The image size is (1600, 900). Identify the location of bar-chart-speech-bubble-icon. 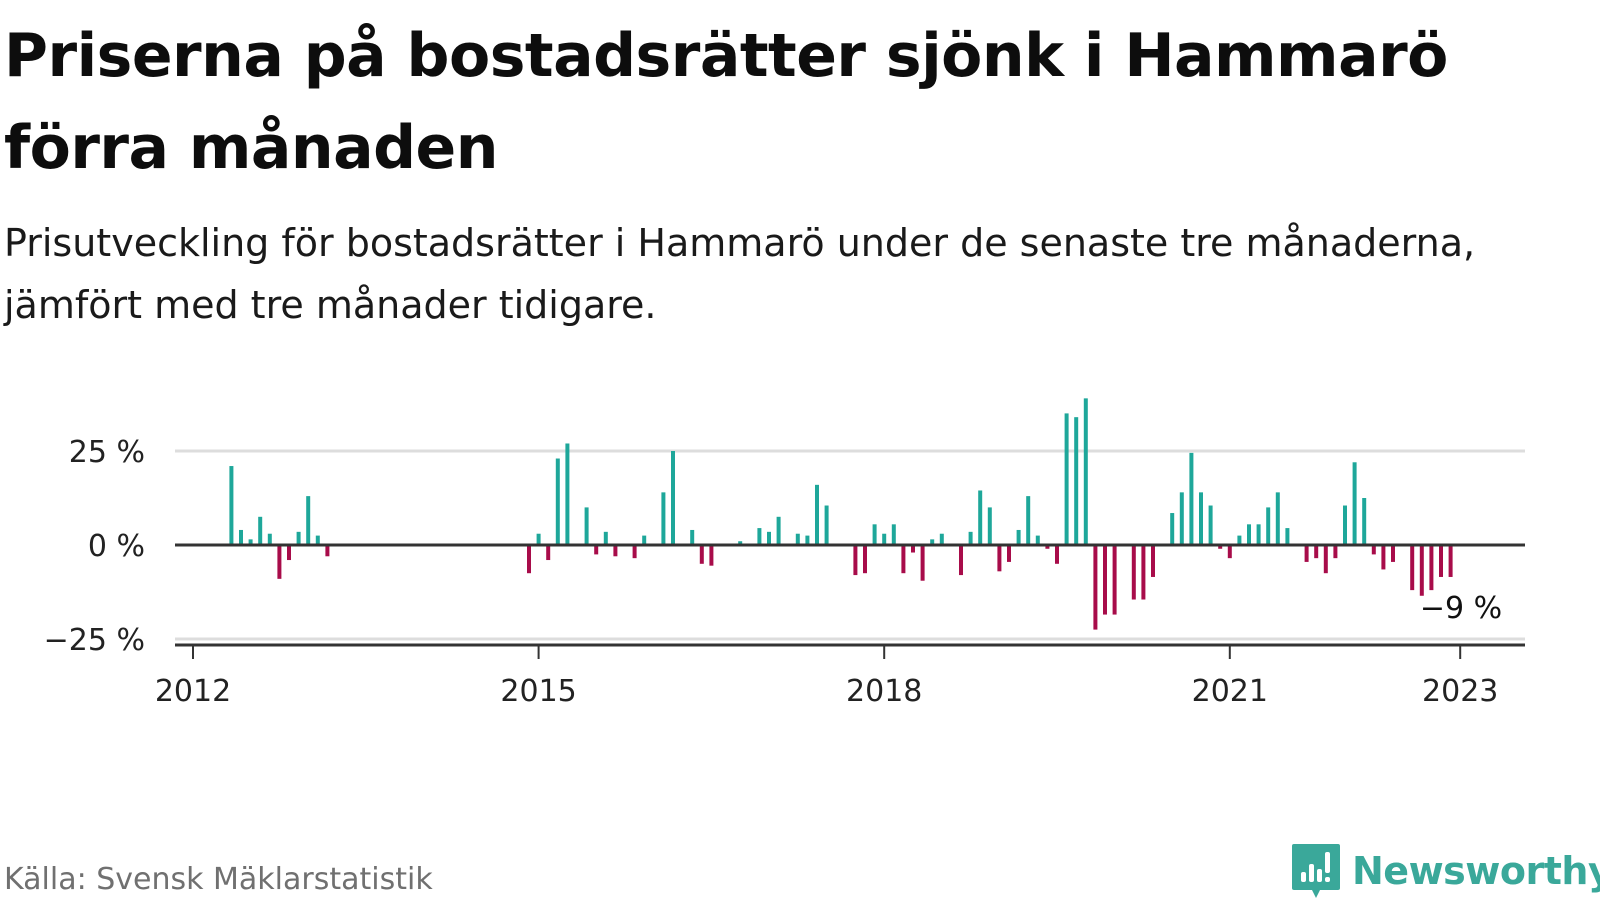
(1316, 871).